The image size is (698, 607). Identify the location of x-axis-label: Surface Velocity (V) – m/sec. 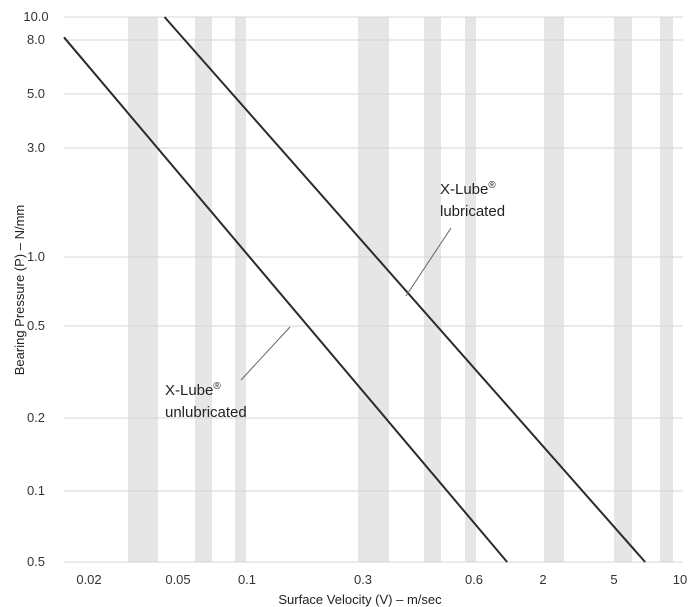
(360, 599).